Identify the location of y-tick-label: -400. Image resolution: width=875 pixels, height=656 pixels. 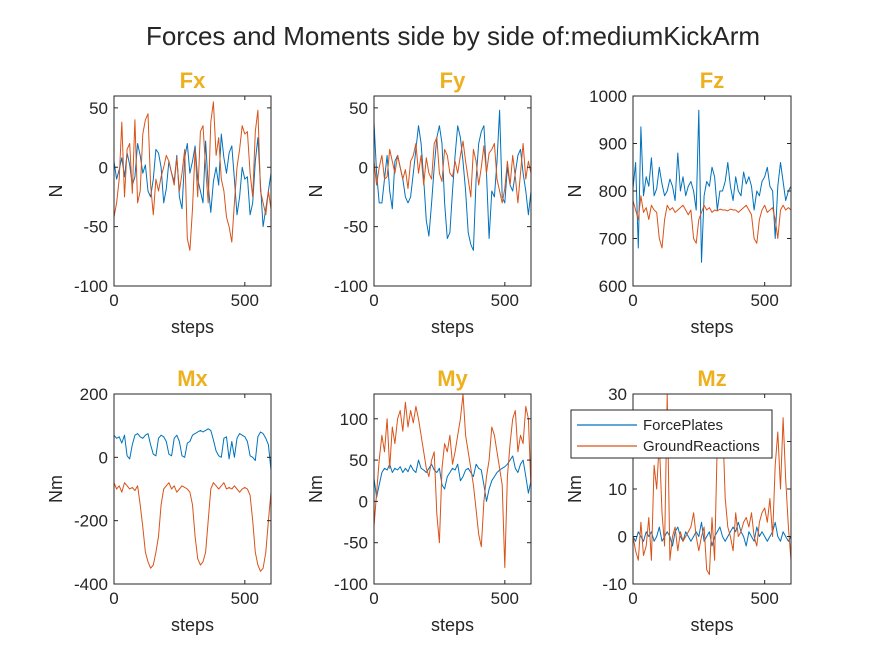
(91, 584).